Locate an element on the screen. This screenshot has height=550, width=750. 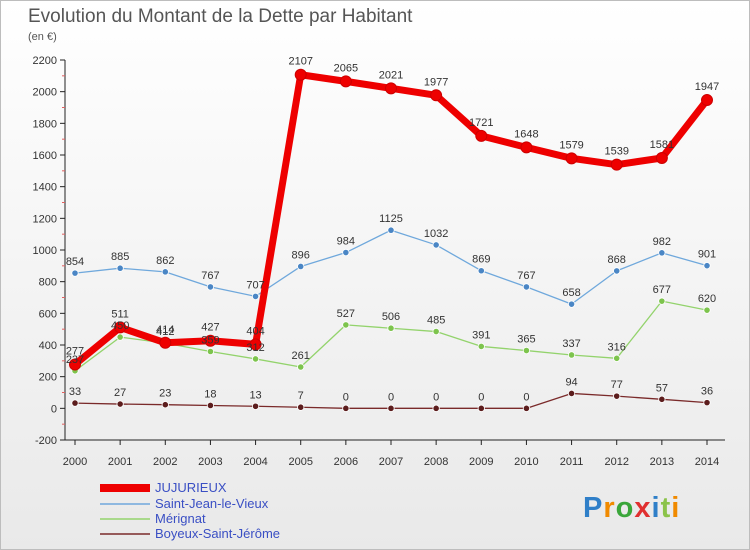
data-label: 23 is located at coordinates (165, 394).